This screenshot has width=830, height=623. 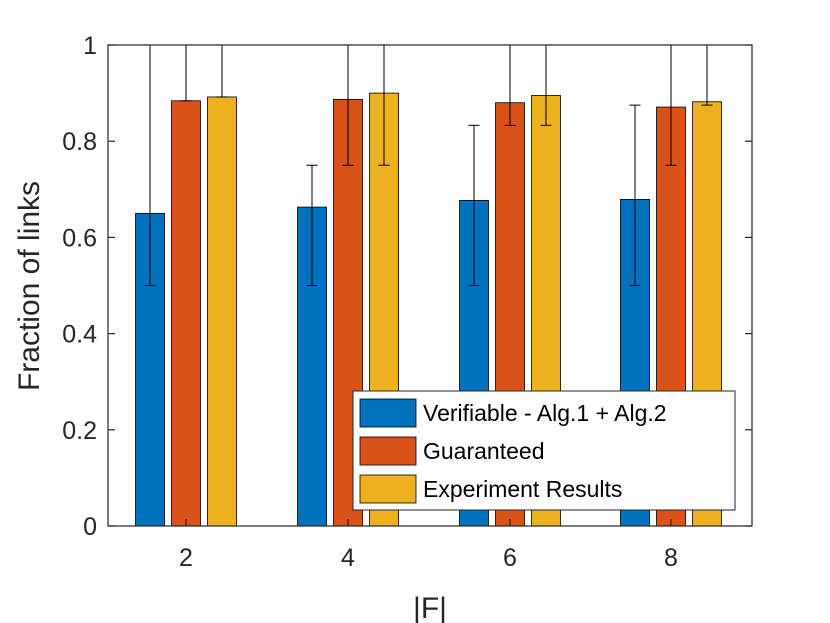 What do you see at coordinates (90, 46) in the screenshot?
I see `y-tick-label: 1` at bounding box center [90, 46].